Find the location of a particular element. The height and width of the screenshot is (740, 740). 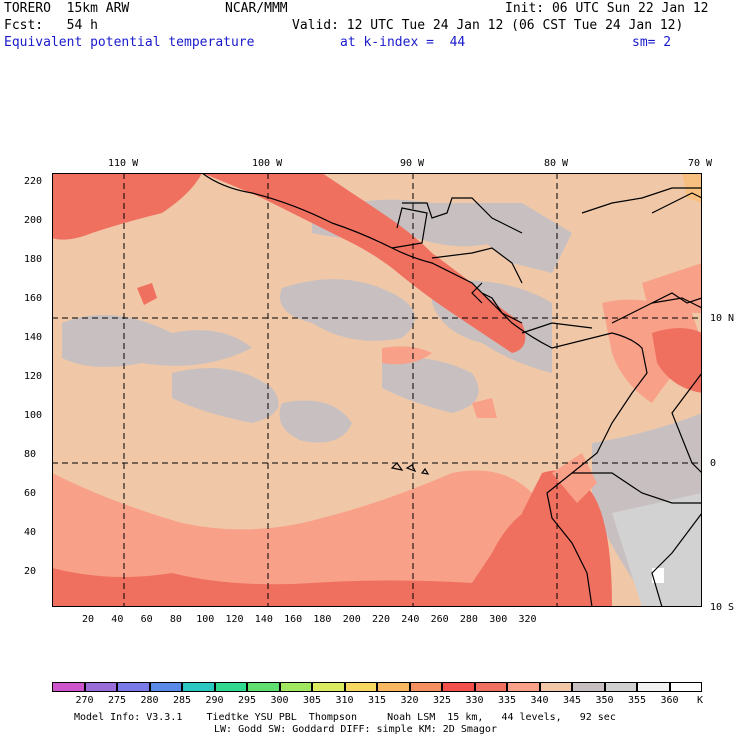

y-tick-label: 100 is located at coordinates (33, 415).